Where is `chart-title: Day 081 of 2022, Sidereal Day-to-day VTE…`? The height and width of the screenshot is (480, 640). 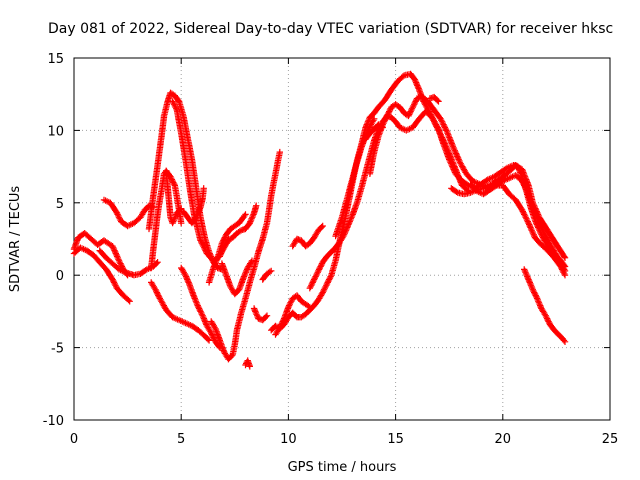 chart-title: Day 081 of 2022, Sidereal Day-to-day VTE… is located at coordinates (330, 29).